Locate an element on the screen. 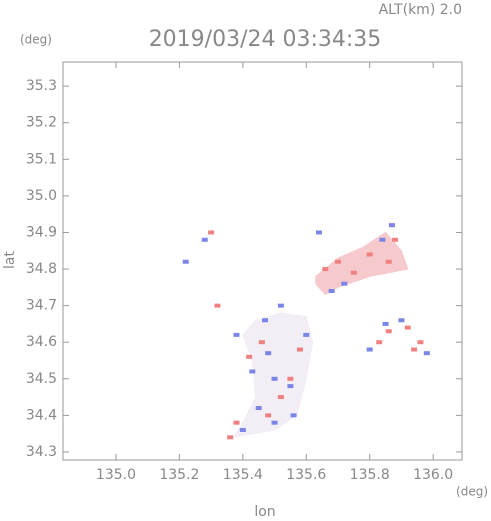 This screenshot has height=521, width=491. y-tick-label: 35.0 is located at coordinates (41, 196).